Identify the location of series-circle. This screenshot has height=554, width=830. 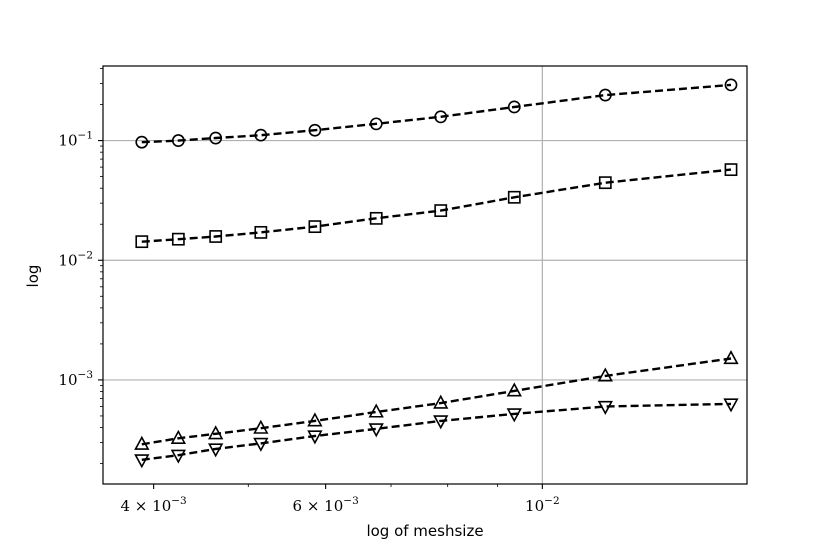
(436, 113).